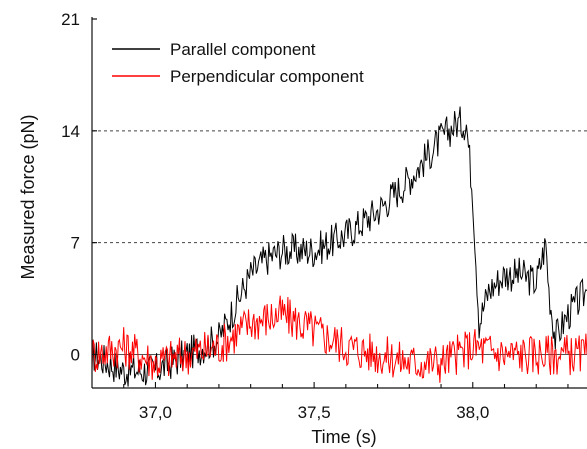  Describe the element at coordinates (28, 196) in the screenshot. I see `y-axis-title: Measured force (pN)` at that location.